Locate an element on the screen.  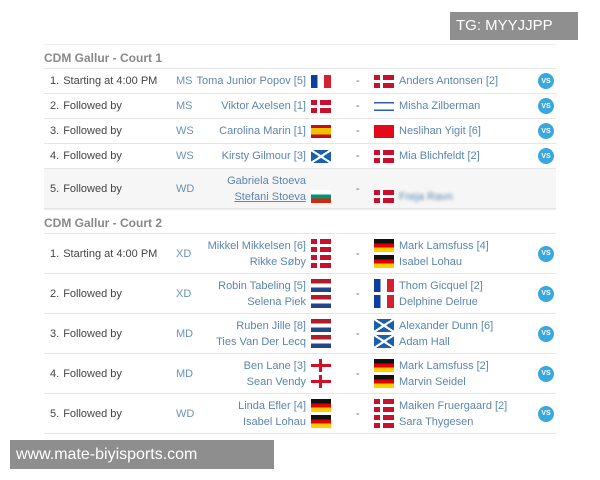
player: Mikkel Mikkelsen [6] is located at coordinates (269, 245).